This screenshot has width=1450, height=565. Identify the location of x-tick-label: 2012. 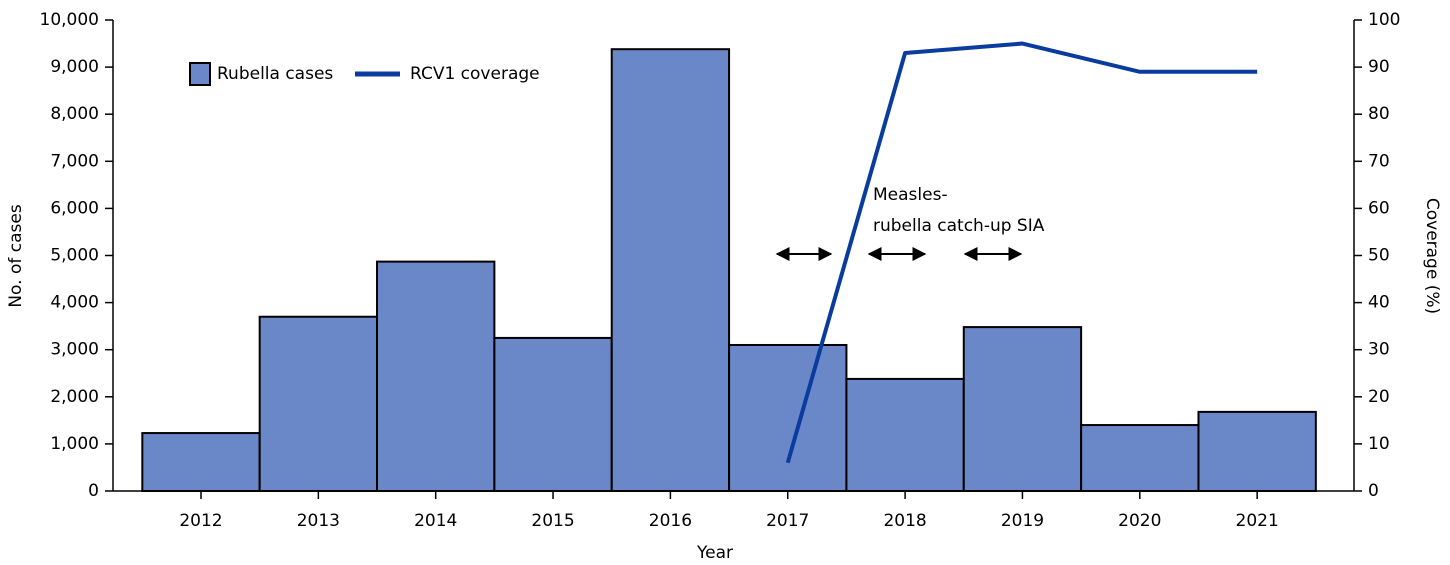
(200, 521).